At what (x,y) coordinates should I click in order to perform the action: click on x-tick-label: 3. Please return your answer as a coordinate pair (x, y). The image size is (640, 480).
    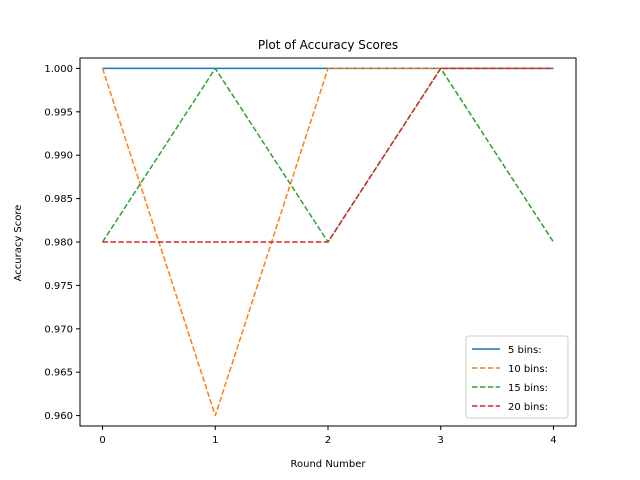
    Looking at the image, I should click on (441, 440).